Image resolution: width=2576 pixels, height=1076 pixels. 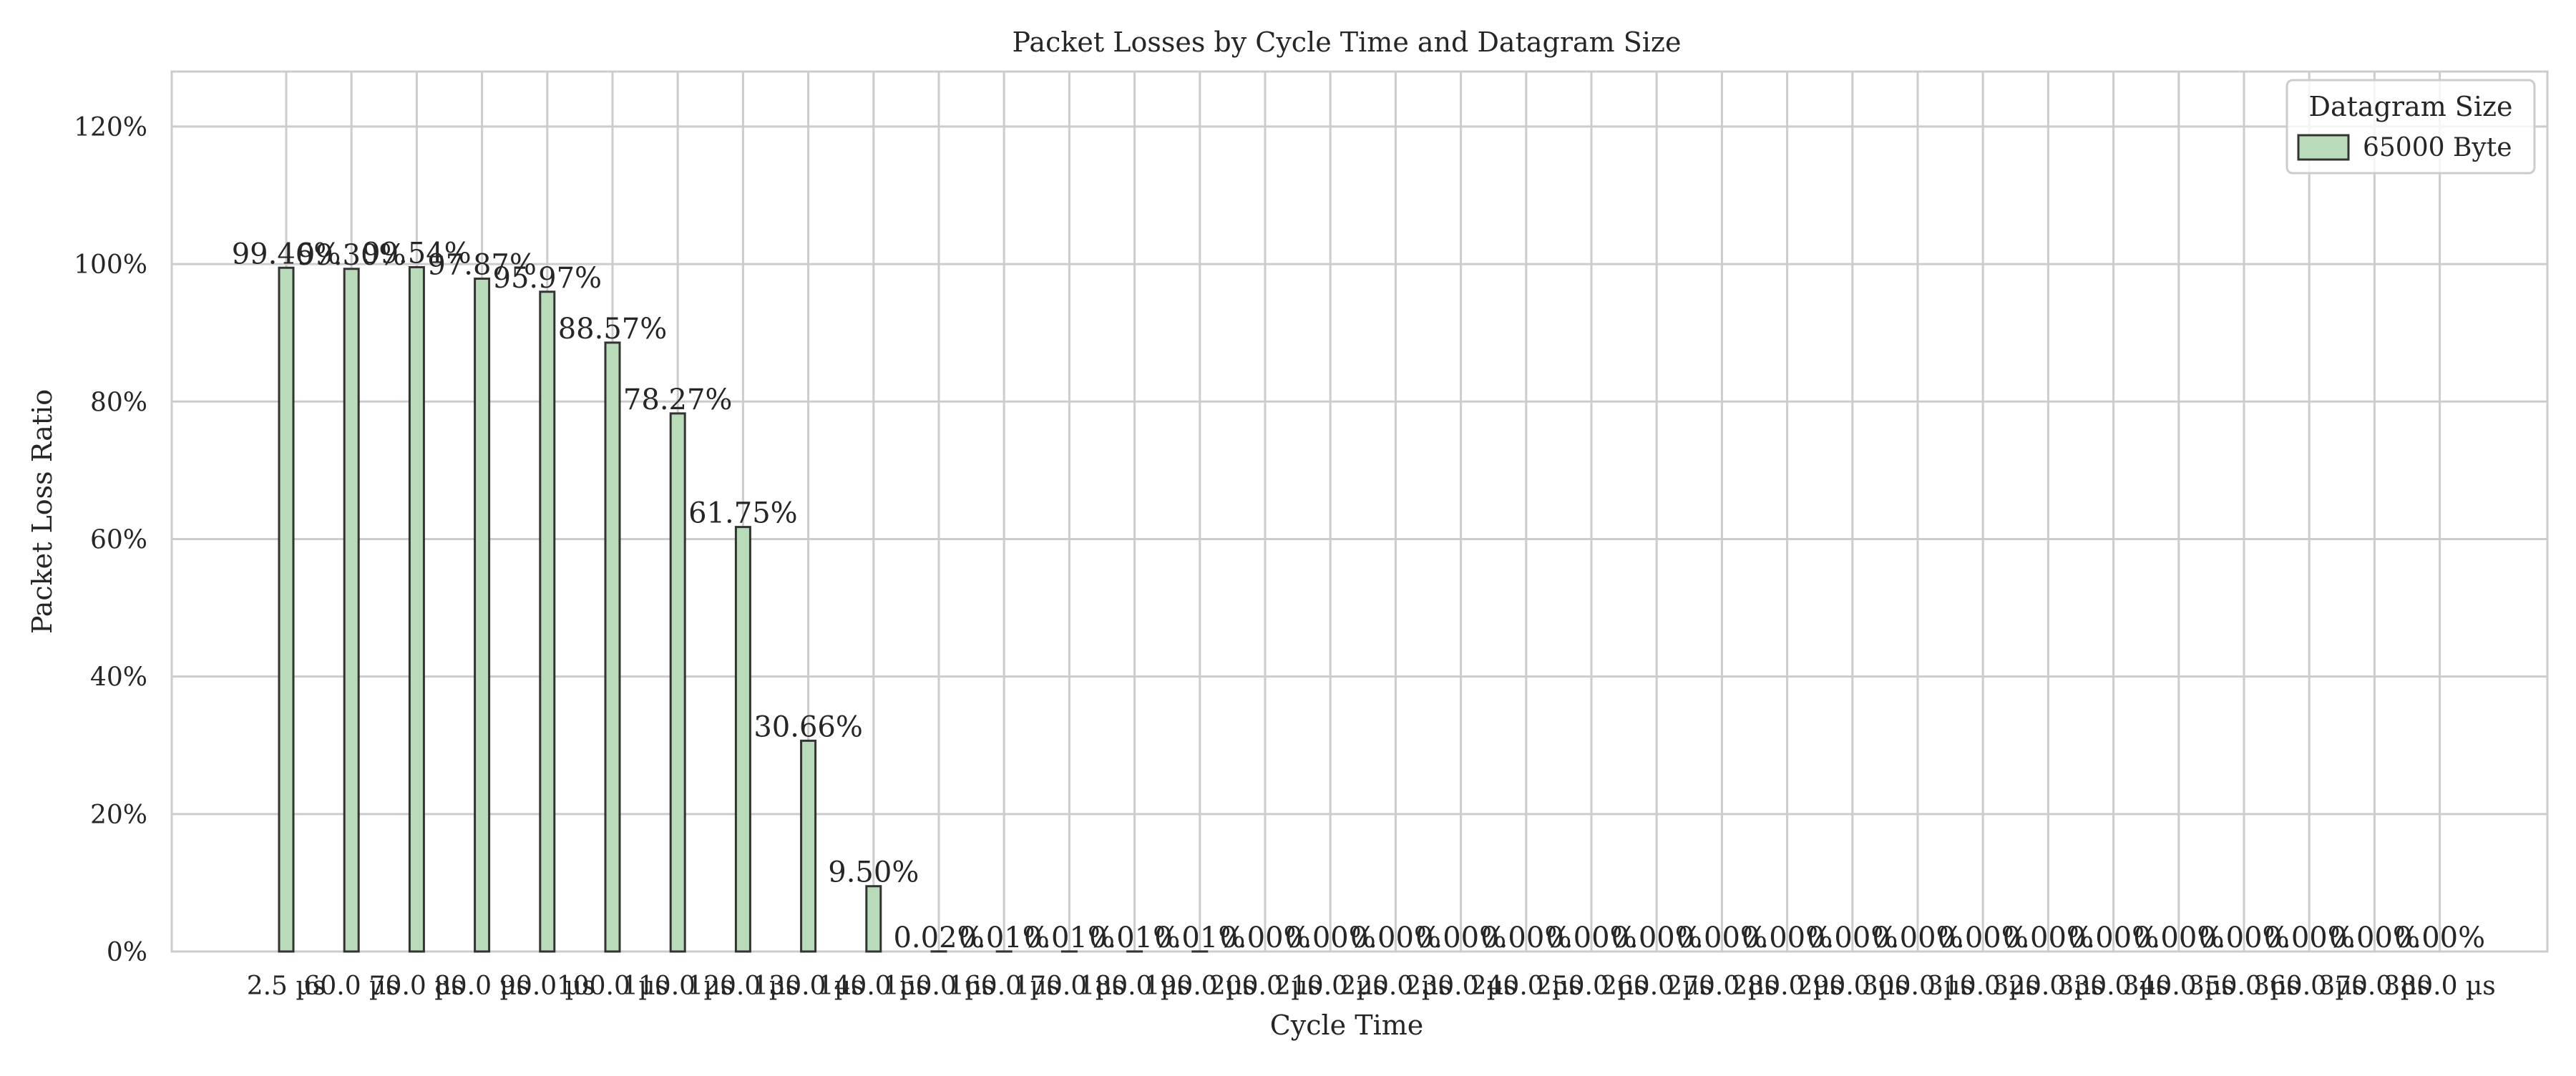 I want to click on legend-title: Datagram Size, so click(x=2411, y=107).